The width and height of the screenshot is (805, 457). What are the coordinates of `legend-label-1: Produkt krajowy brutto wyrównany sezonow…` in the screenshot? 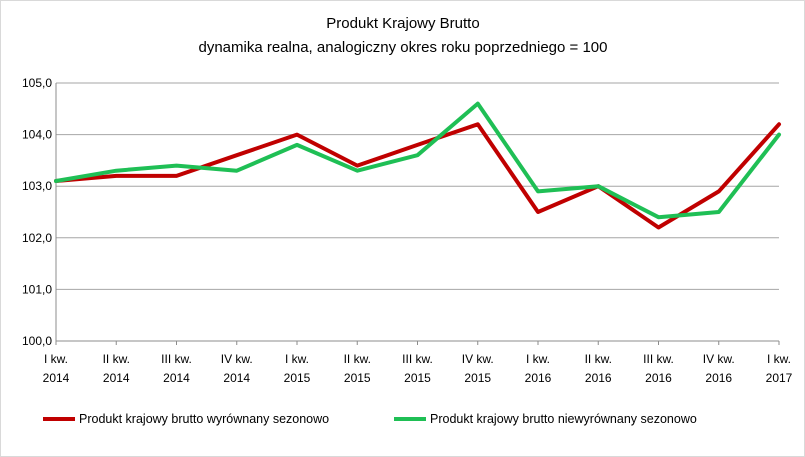 It's located at (204, 419).